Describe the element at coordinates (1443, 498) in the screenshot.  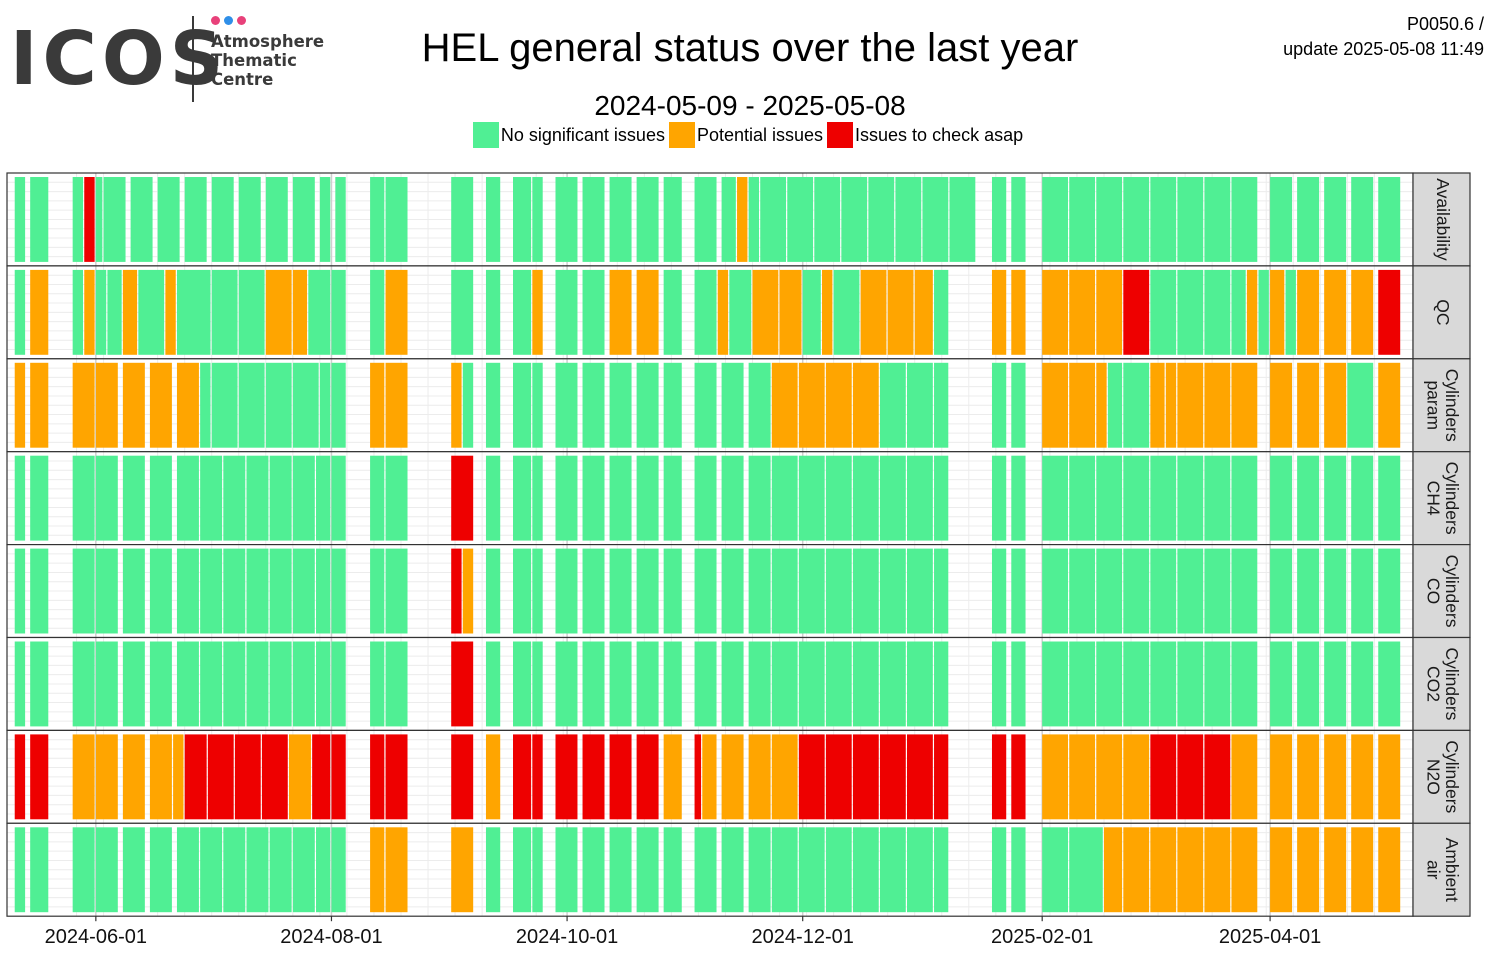
I see `facet-label: CylindersCH4` at that location.